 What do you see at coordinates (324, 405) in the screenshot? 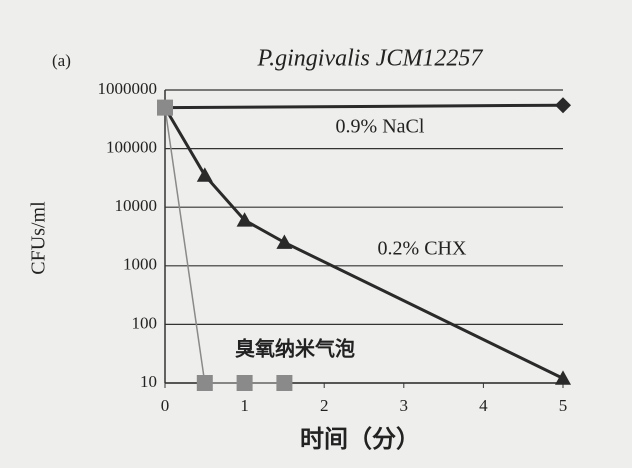
I see `x-tick-label: 2` at bounding box center [324, 405].